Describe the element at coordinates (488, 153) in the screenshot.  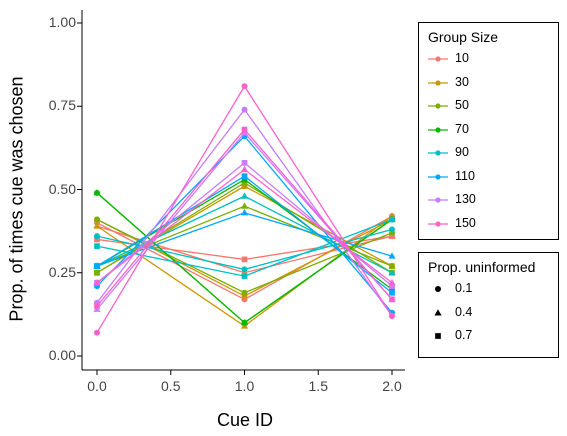
I see `legend-entry: 90` at that location.